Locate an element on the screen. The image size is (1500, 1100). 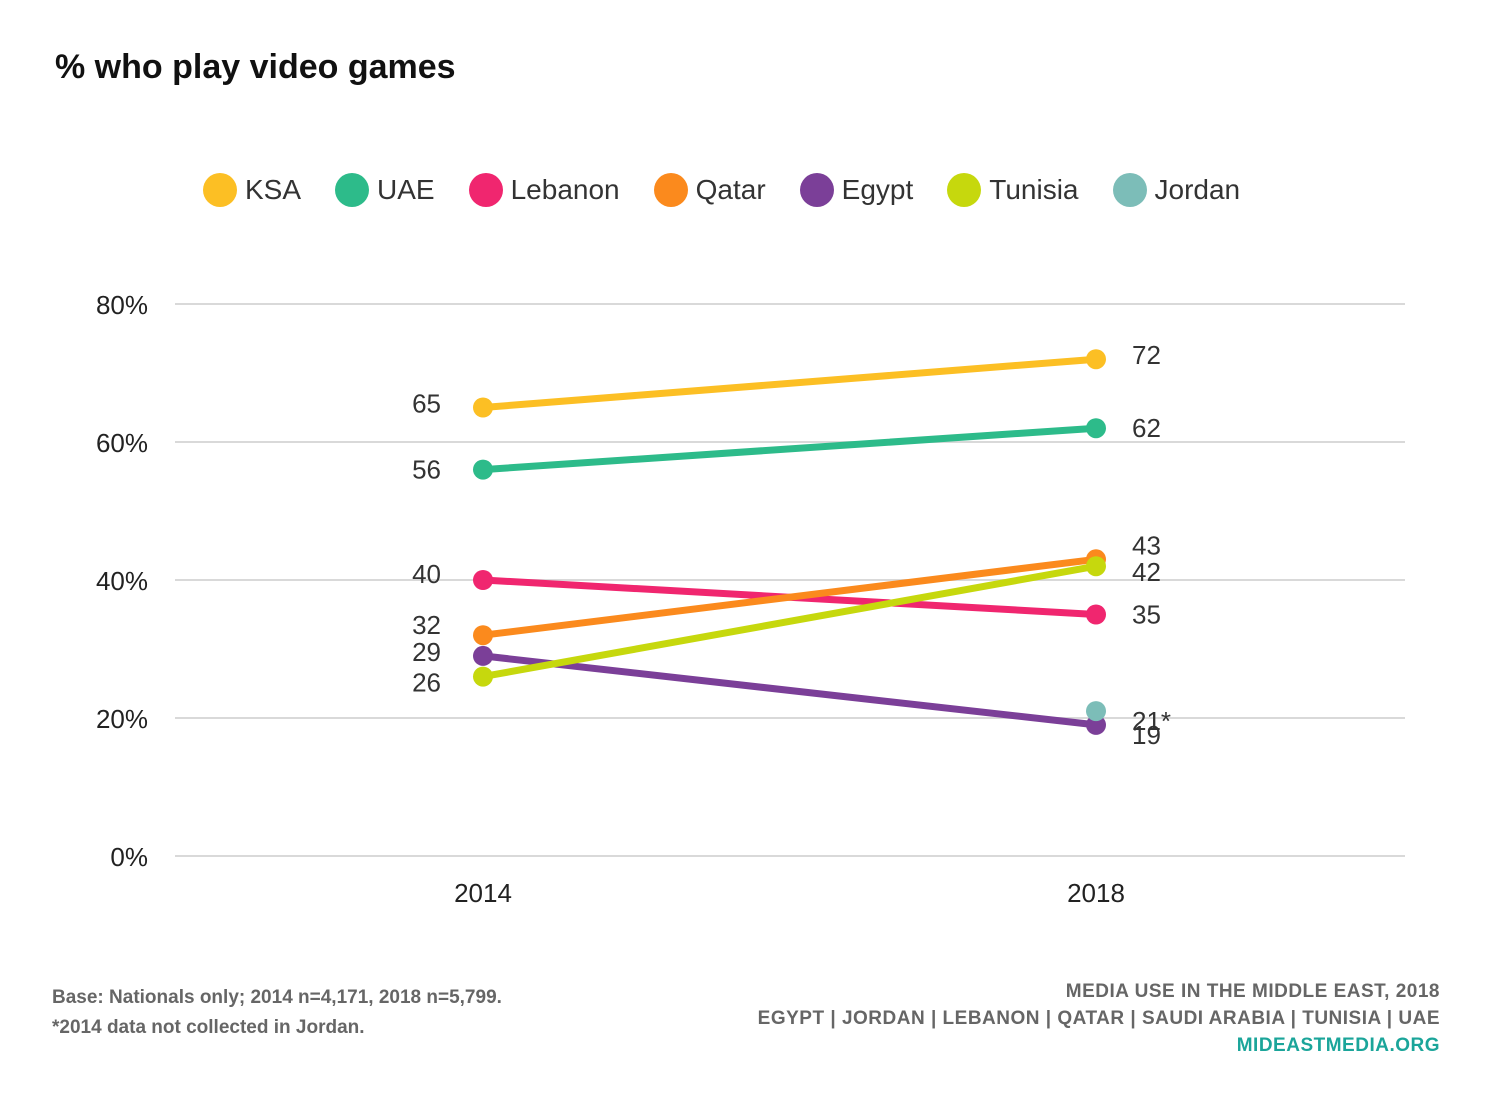
data-point-uae-2018 is located at coordinates (1096, 428).